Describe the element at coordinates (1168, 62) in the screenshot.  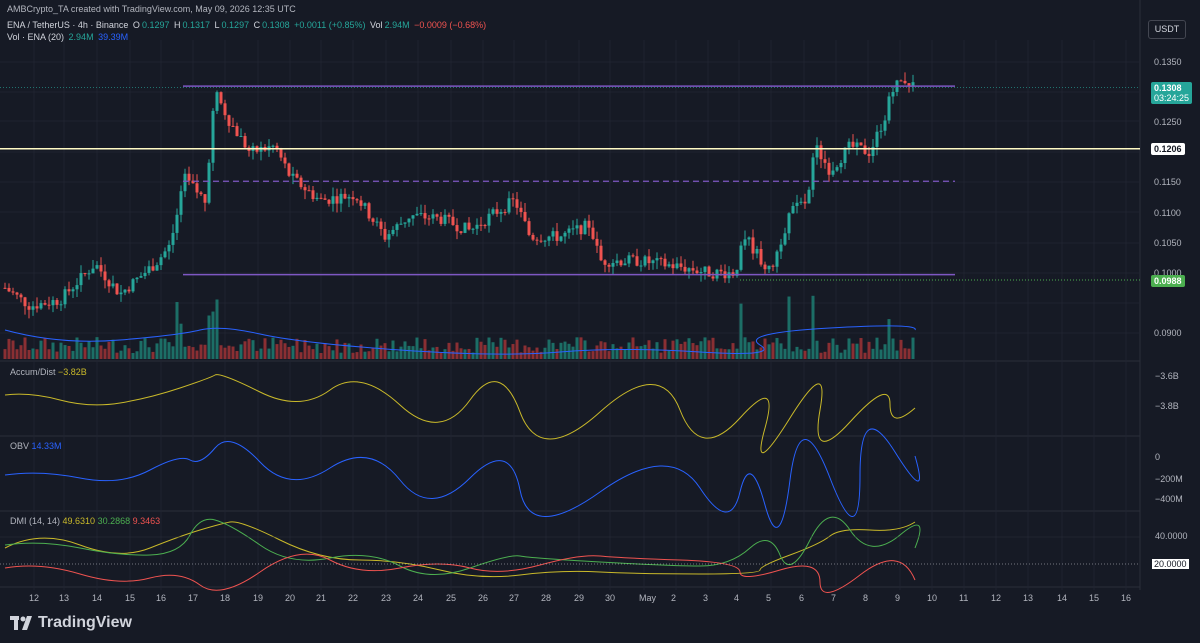
I see `price-tick: 0.1350` at that location.